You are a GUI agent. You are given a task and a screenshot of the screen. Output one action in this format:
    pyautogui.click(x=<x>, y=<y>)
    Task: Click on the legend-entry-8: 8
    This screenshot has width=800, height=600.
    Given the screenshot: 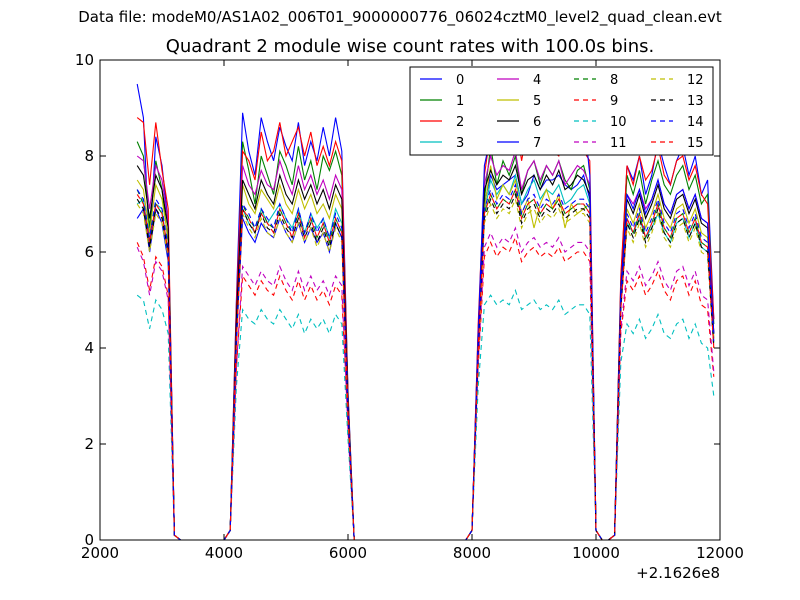 What is the action you would take?
    pyautogui.click(x=596, y=80)
    